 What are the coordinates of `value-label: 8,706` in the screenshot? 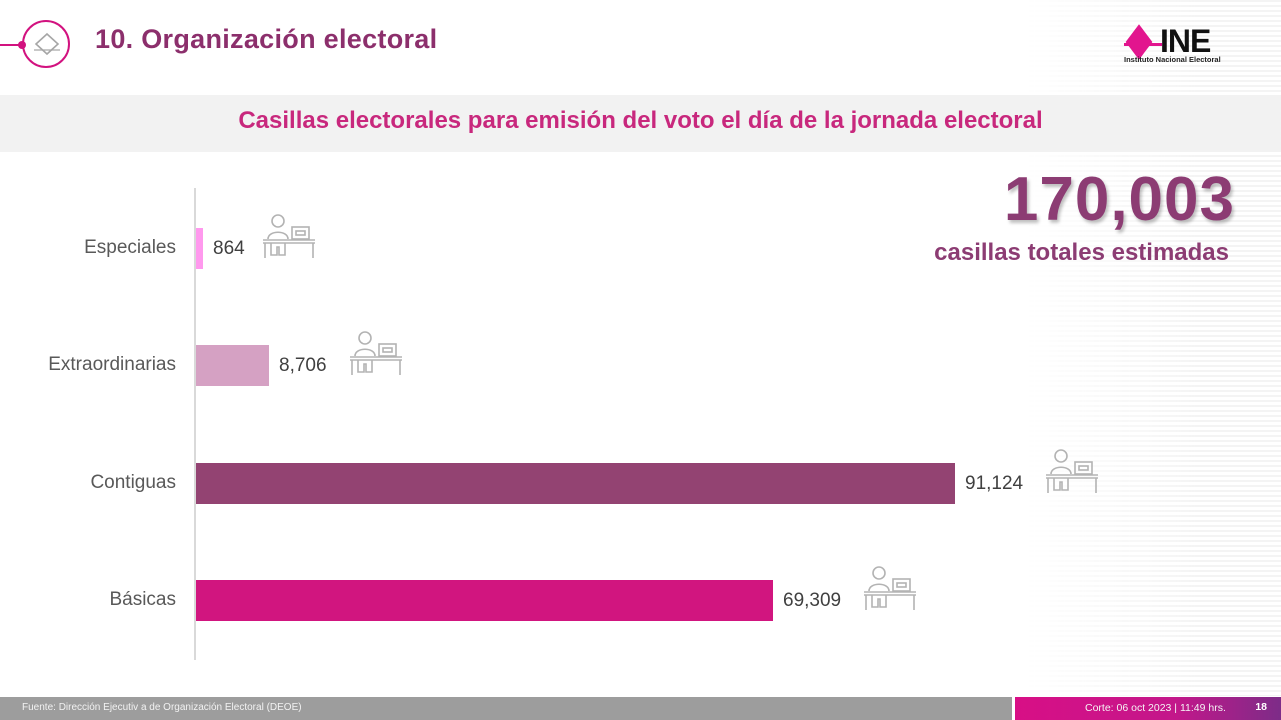 It's located at (303, 365).